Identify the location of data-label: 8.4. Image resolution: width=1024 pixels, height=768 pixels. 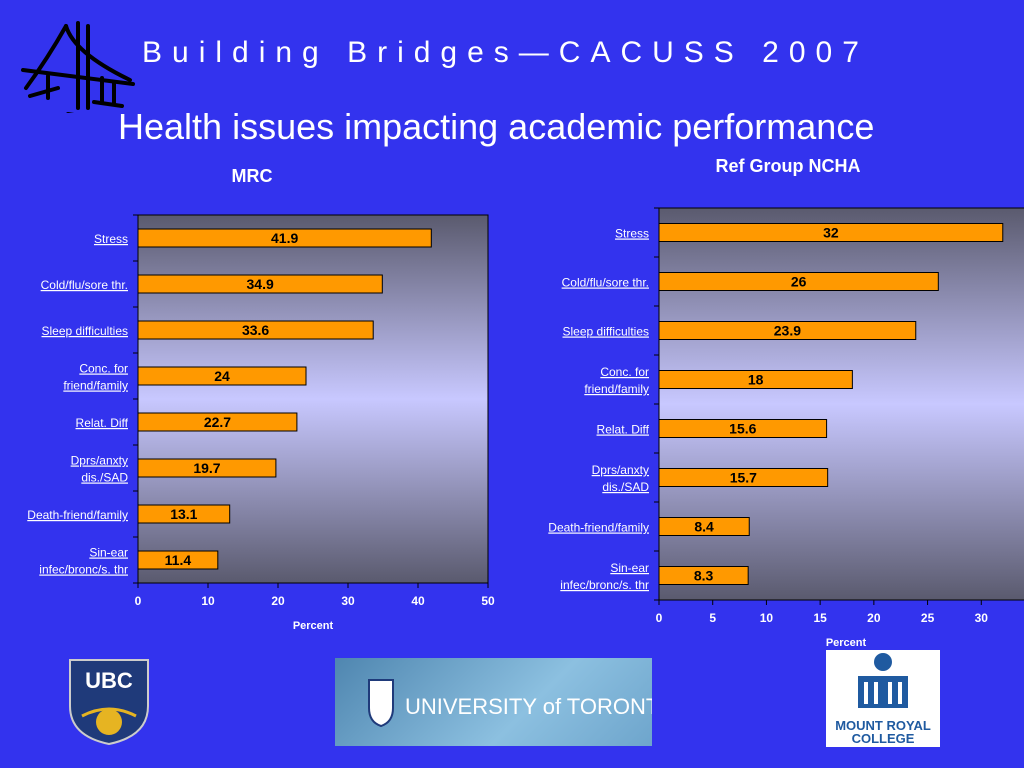
(704, 527).